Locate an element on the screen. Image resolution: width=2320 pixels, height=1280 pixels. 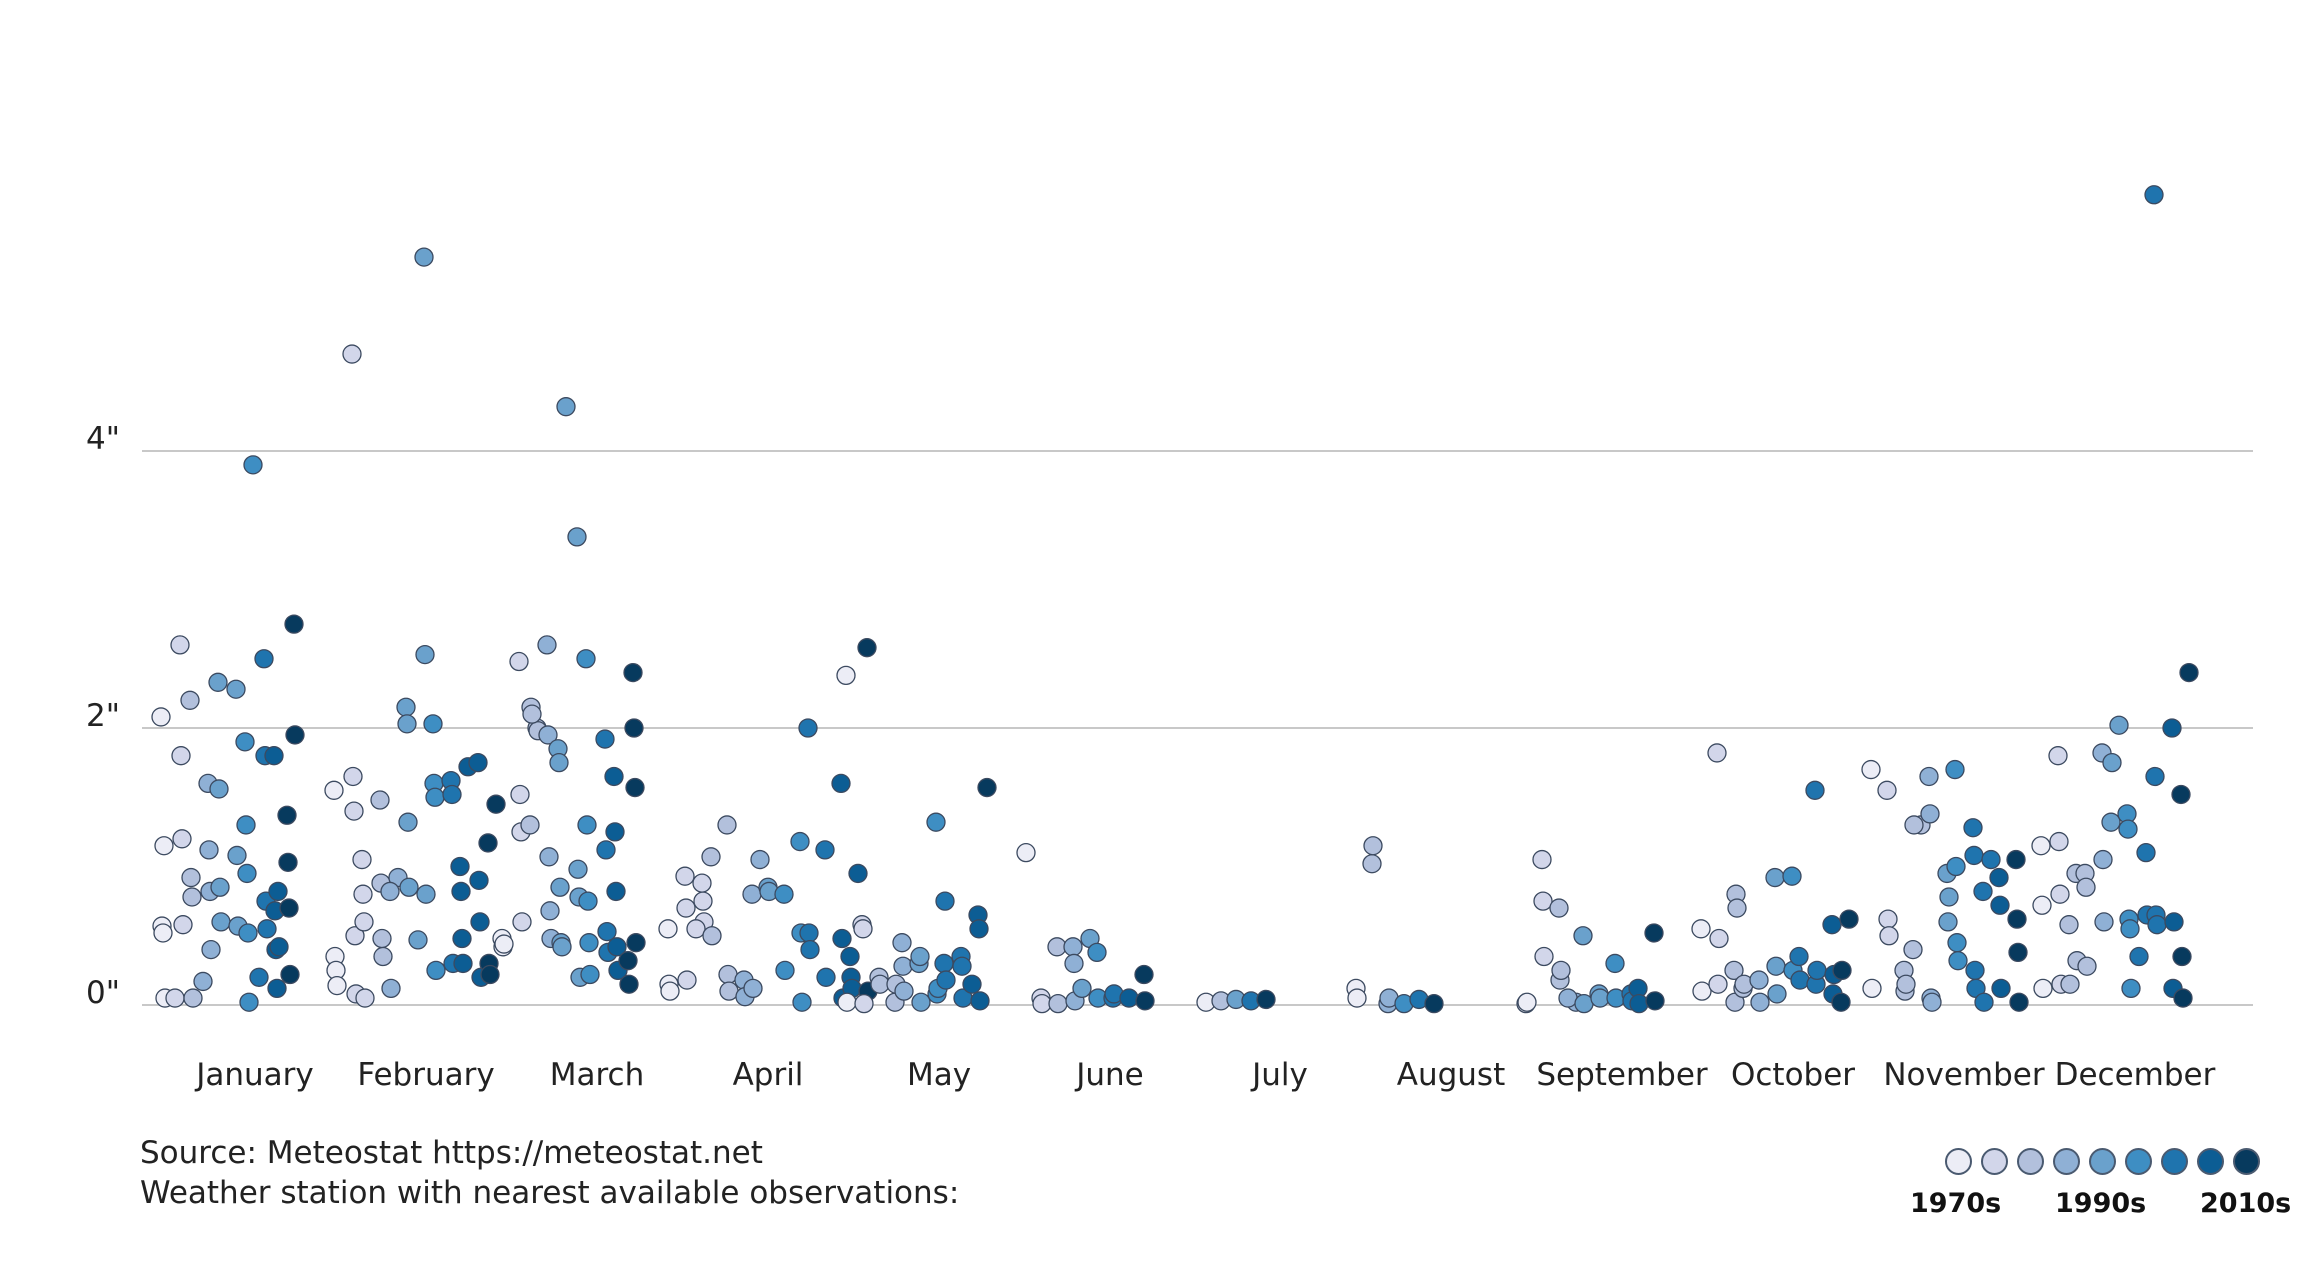
x-tick-label-march: March is located at coordinates (597, 1075).